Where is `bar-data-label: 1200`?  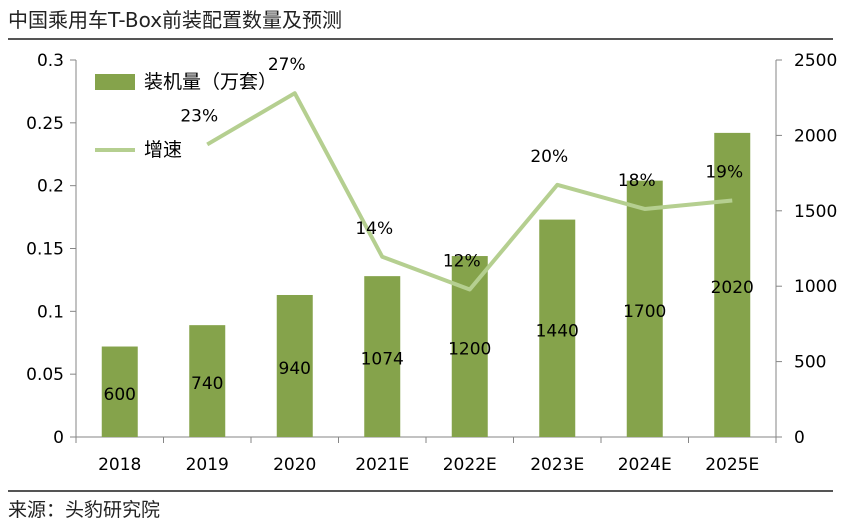 bar-data-label: 1200 is located at coordinates (469, 350).